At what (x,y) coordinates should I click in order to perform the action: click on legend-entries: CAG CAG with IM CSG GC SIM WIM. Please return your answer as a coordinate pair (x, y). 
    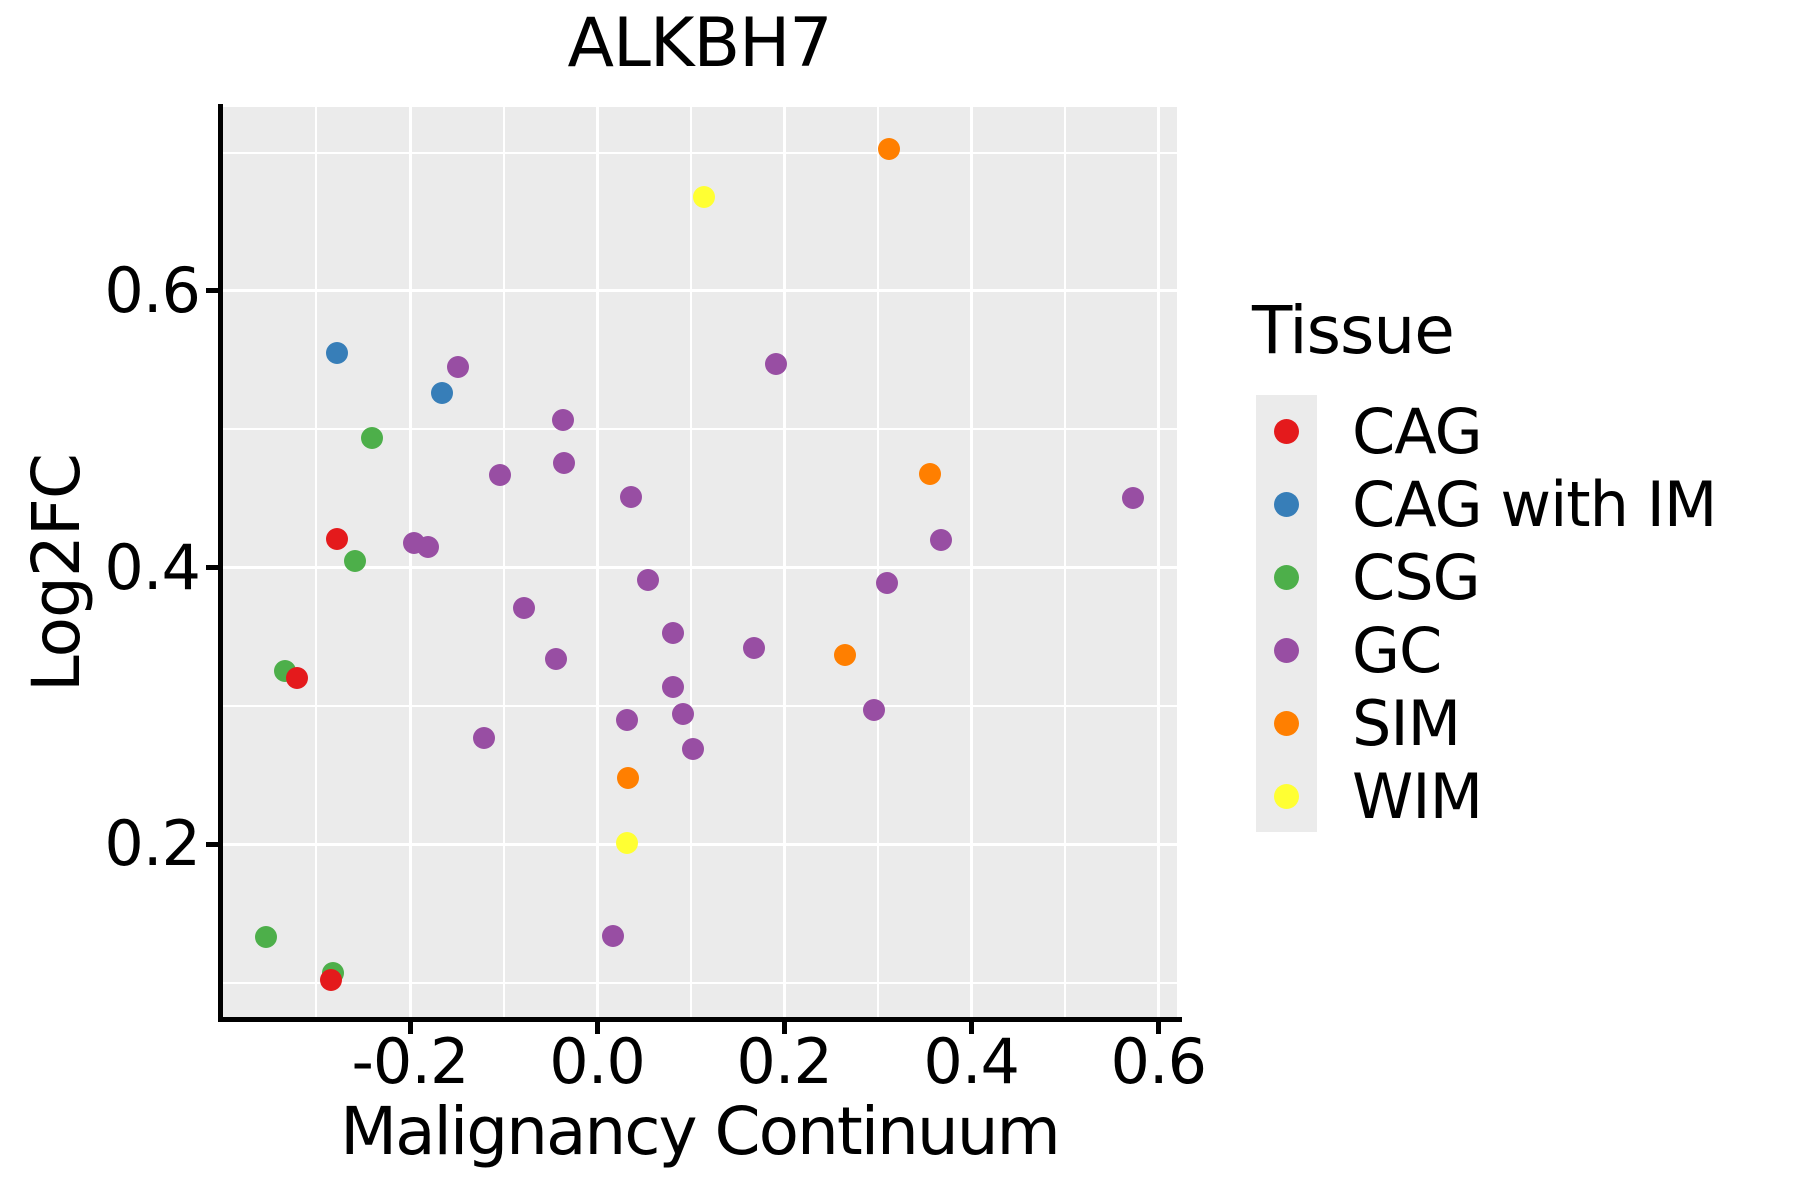
    Looking at the image, I should click on (1526, 614).